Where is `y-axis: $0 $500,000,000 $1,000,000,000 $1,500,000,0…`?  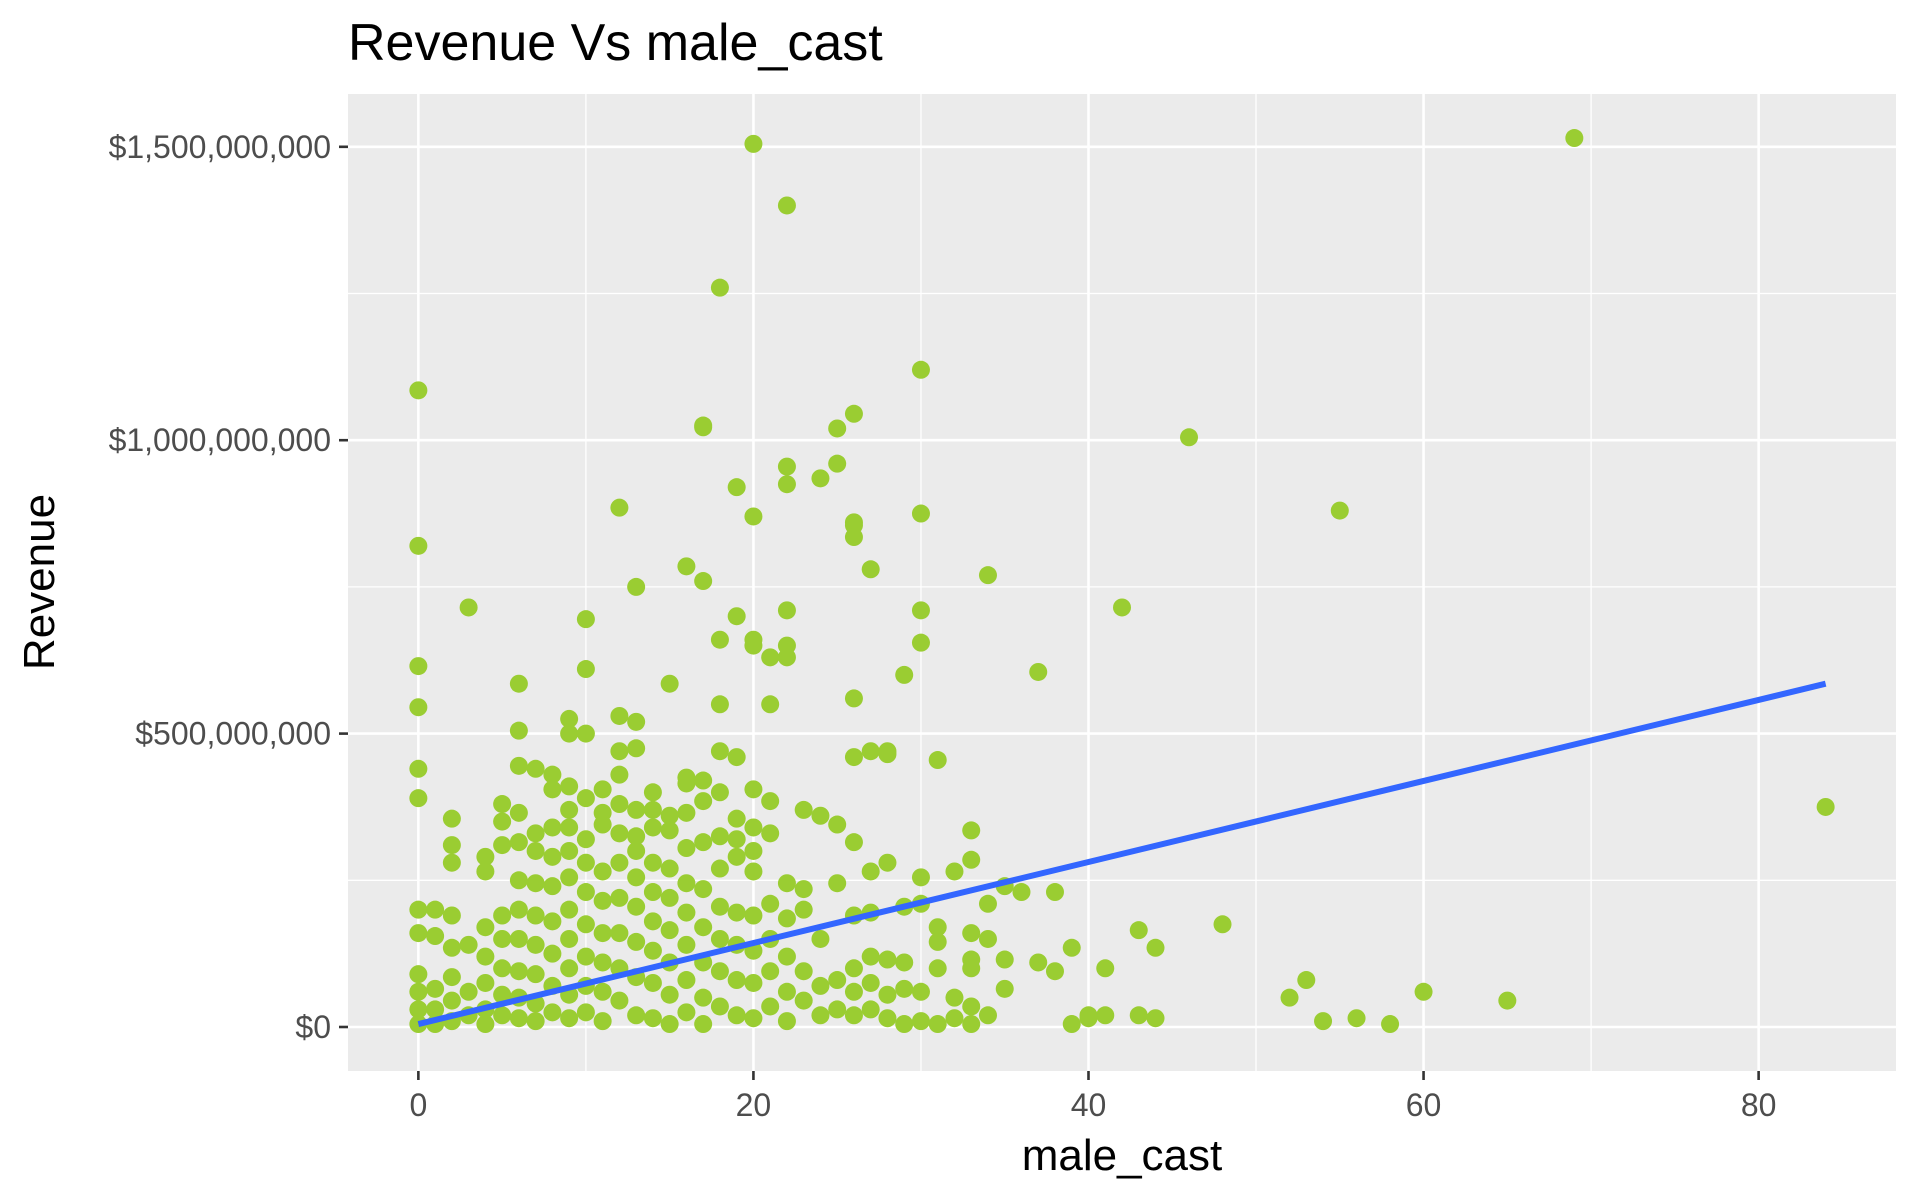 y-axis: $0 $500,000,000 $1,000,000,000 $1,500,000,0… is located at coordinates (228, 587).